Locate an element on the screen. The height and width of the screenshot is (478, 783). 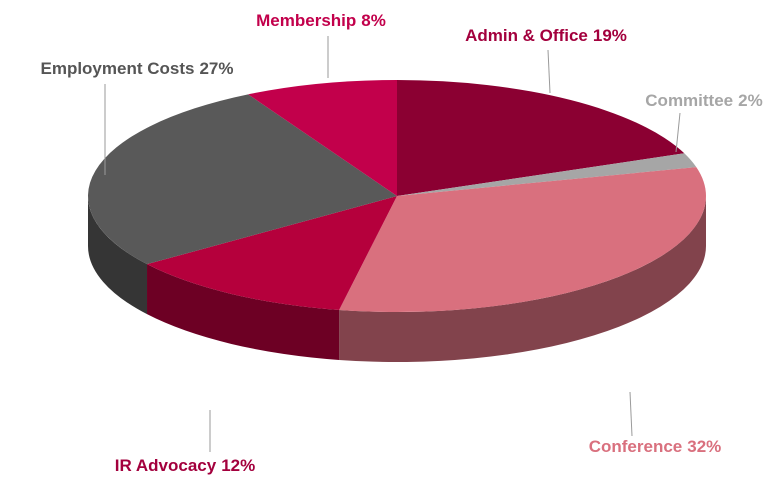
slice-label: Committee 2% is located at coordinates (703, 100).